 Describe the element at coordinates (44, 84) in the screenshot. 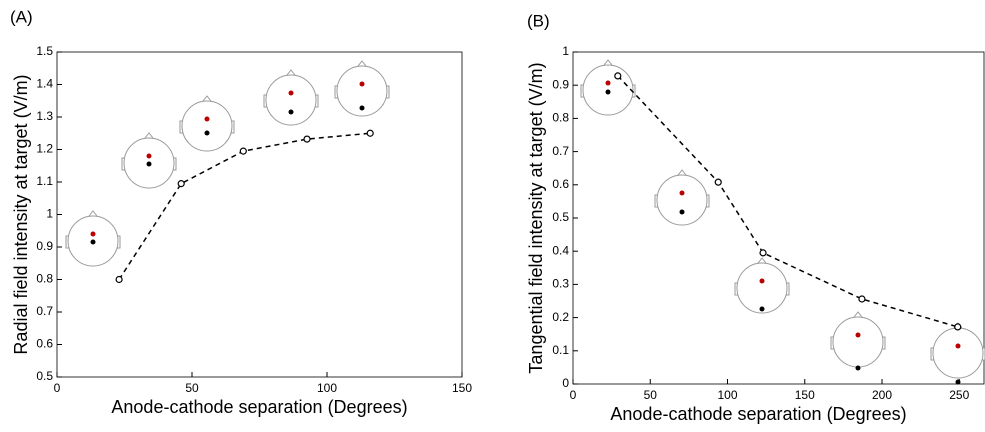

I see `y-tick-label: 1.4` at that location.